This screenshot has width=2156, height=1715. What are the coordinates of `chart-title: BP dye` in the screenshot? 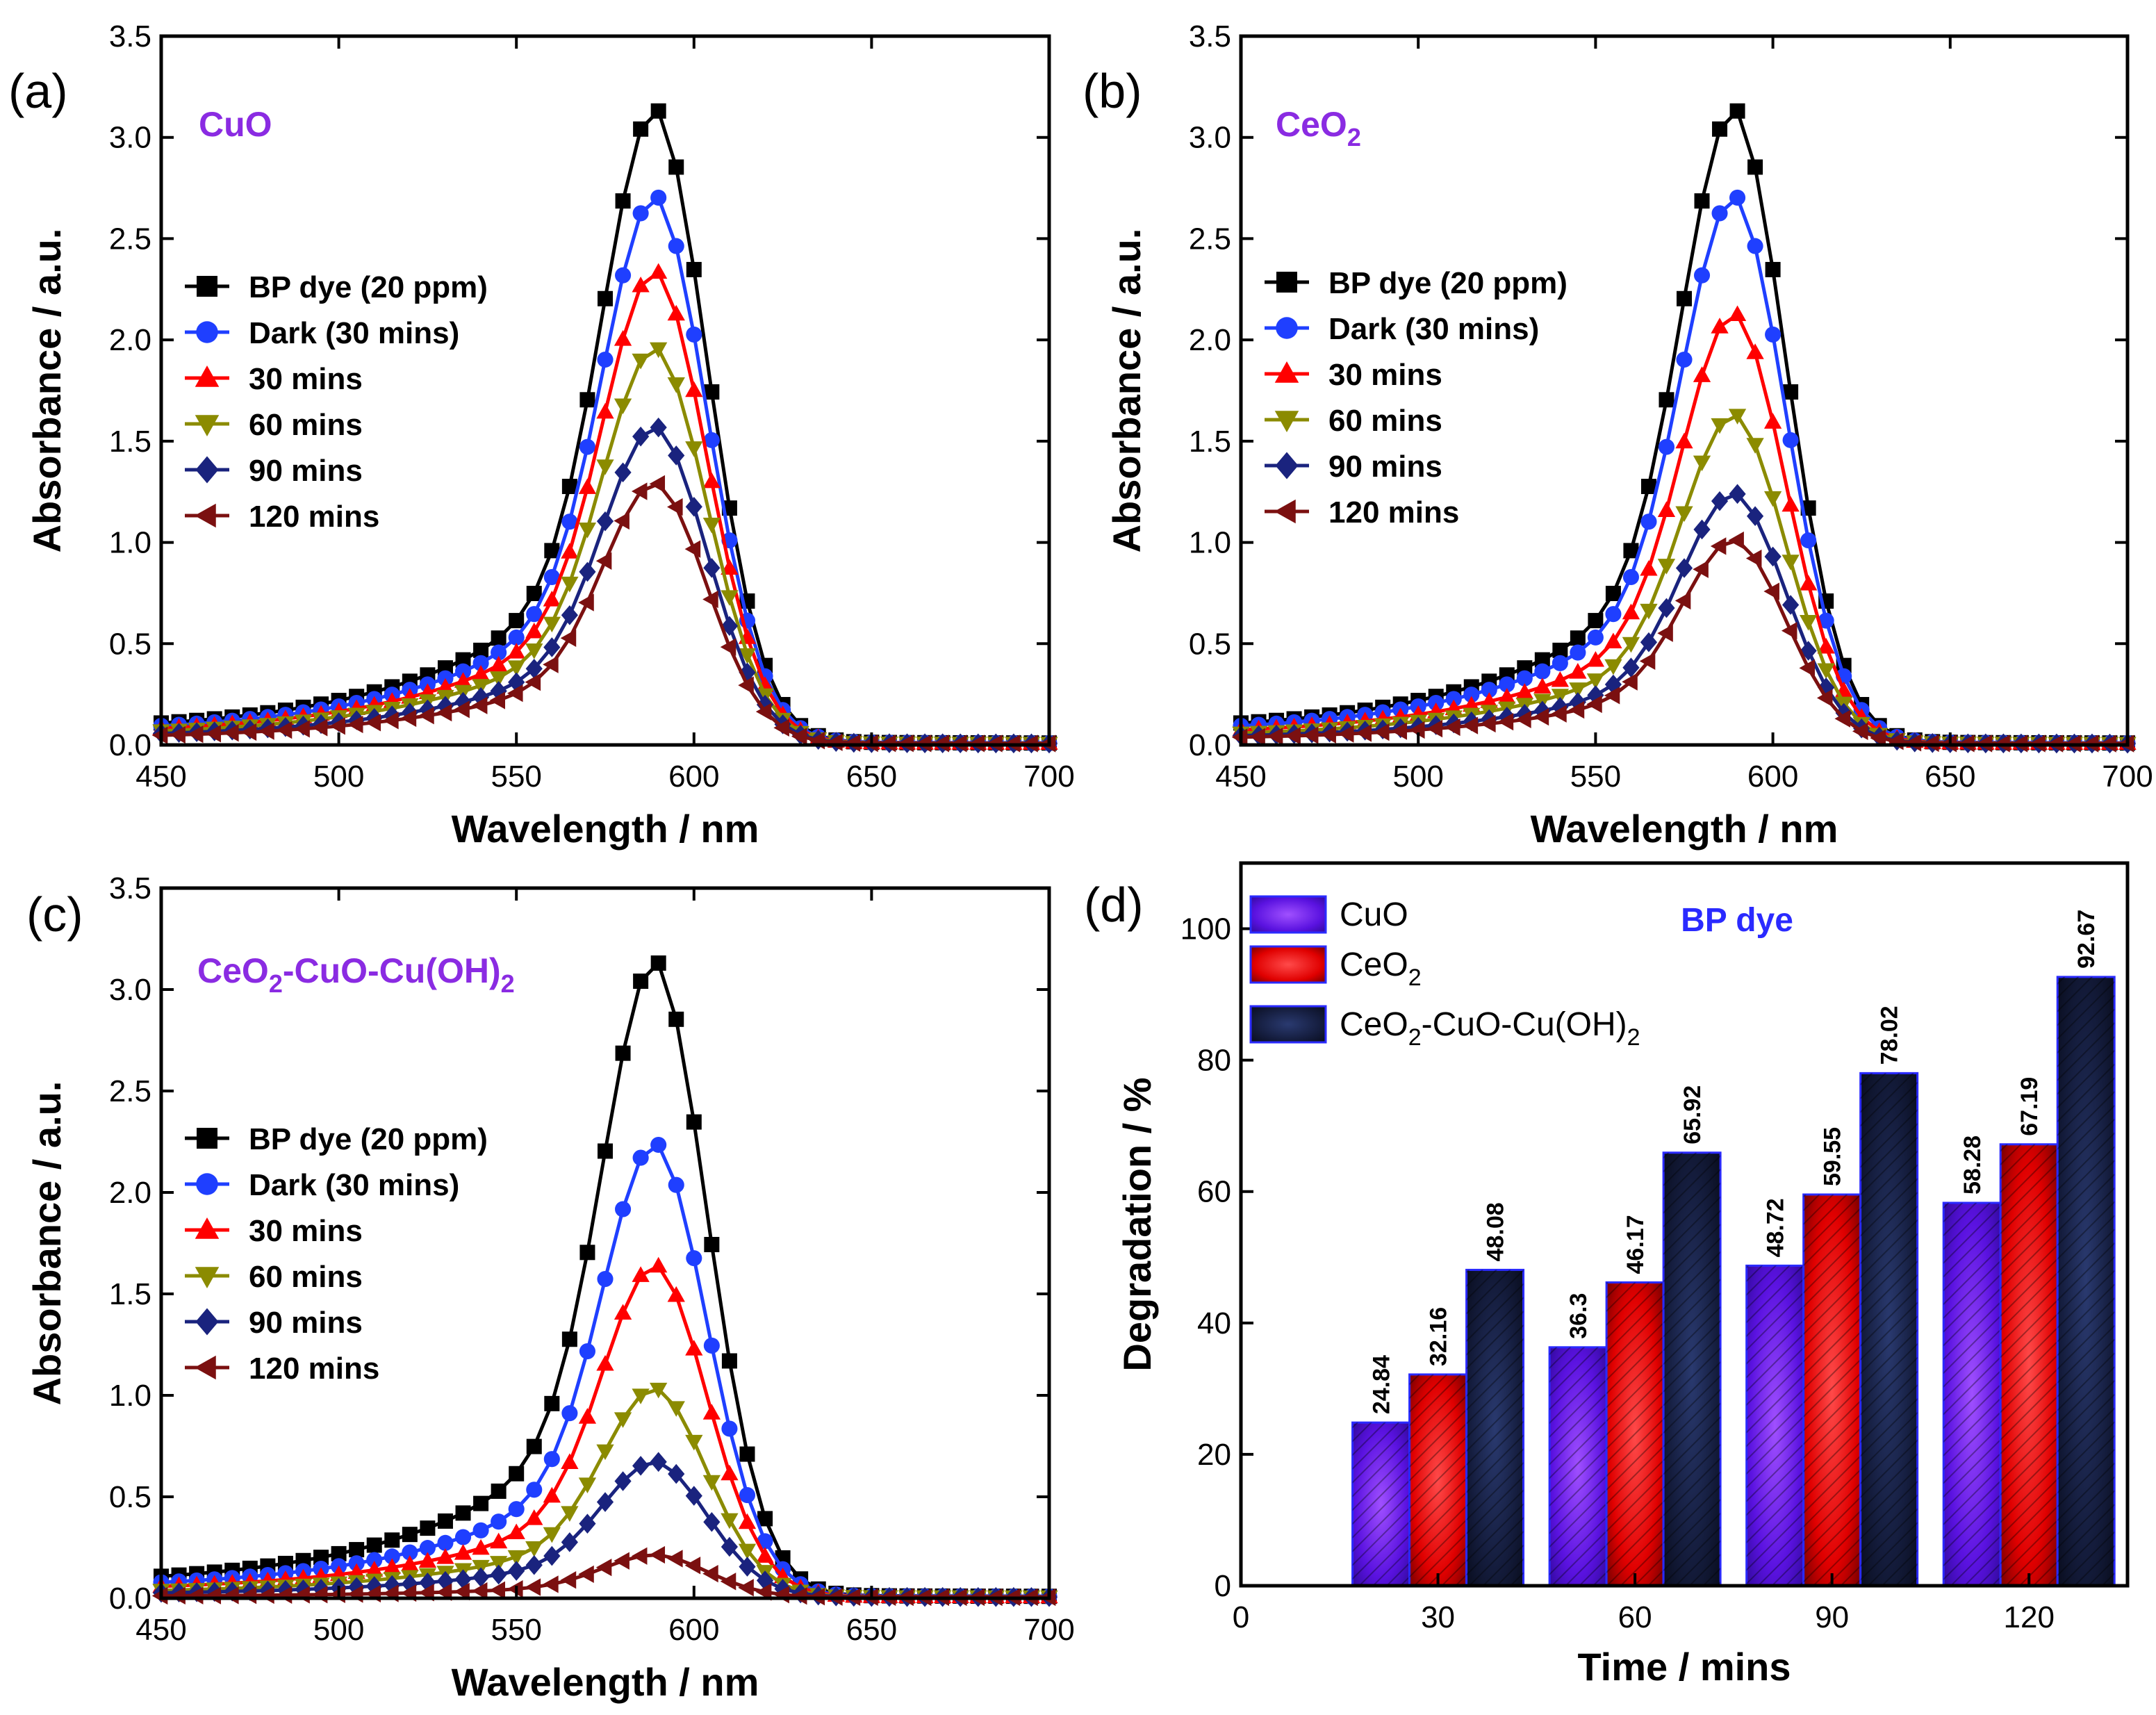 It's located at (1737, 921).